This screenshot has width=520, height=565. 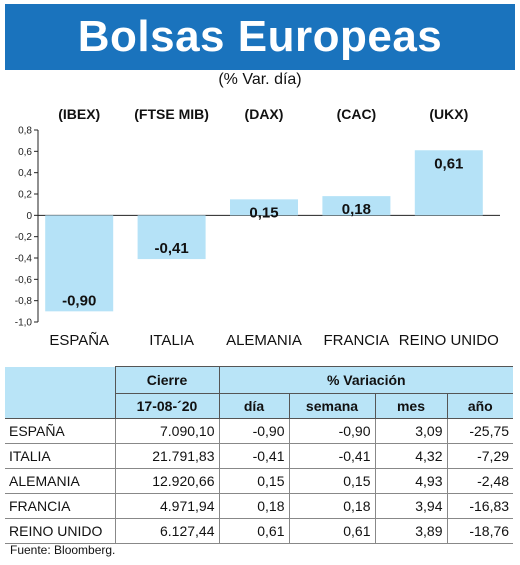 What do you see at coordinates (449, 340) in the screenshot?
I see `x-category-label: REINO UNIDO` at bounding box center [449, 340].